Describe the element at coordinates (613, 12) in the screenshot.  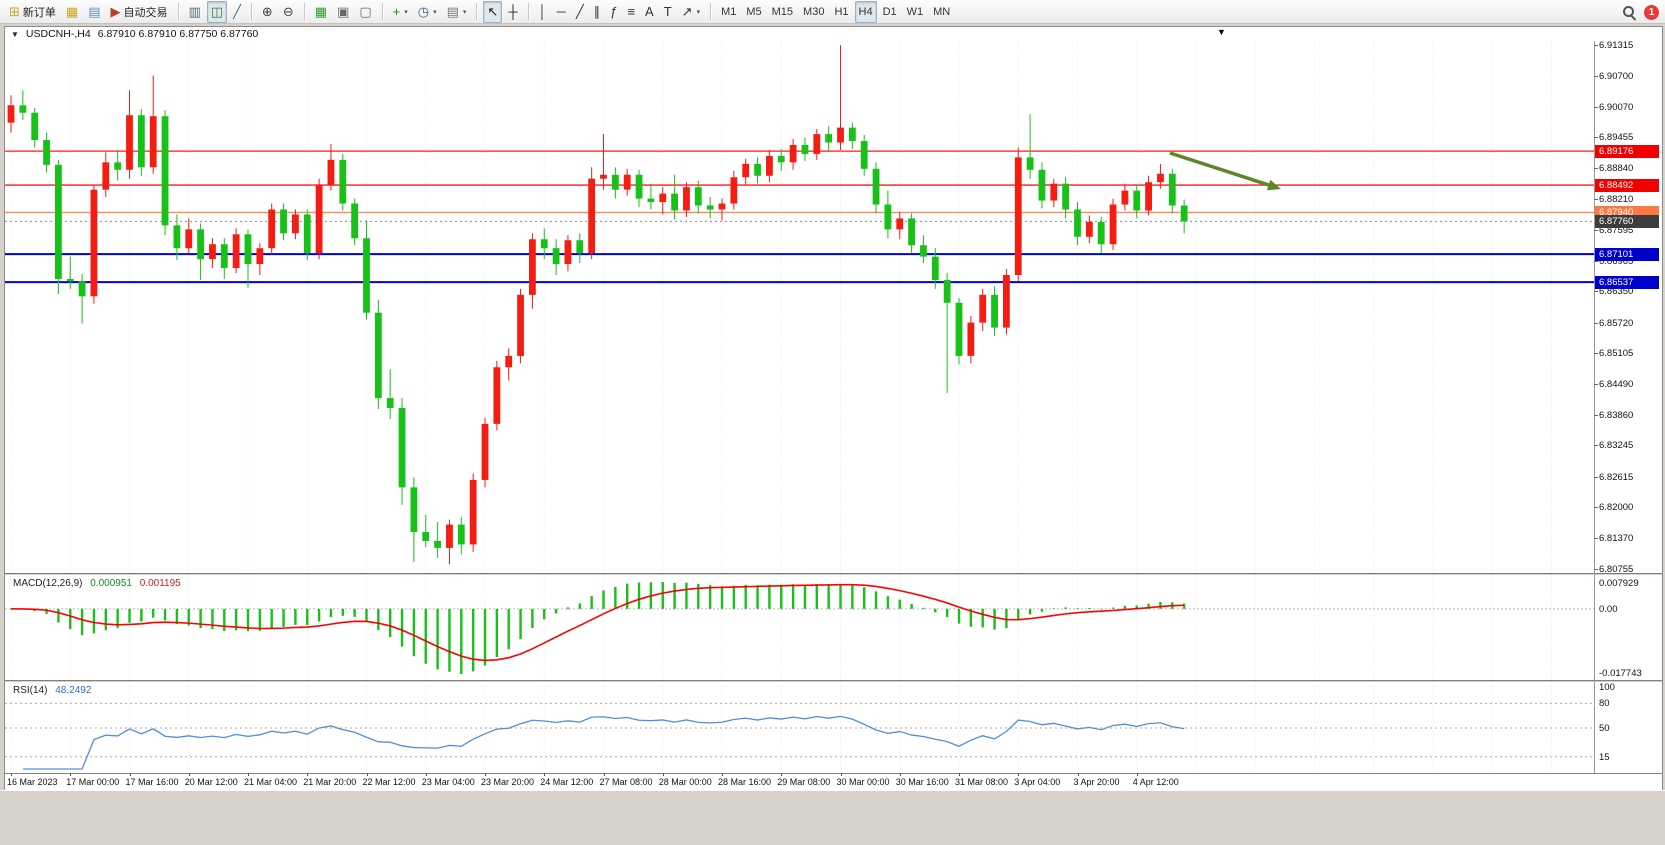
I see `fibonacci-button: ƒ` at that location.